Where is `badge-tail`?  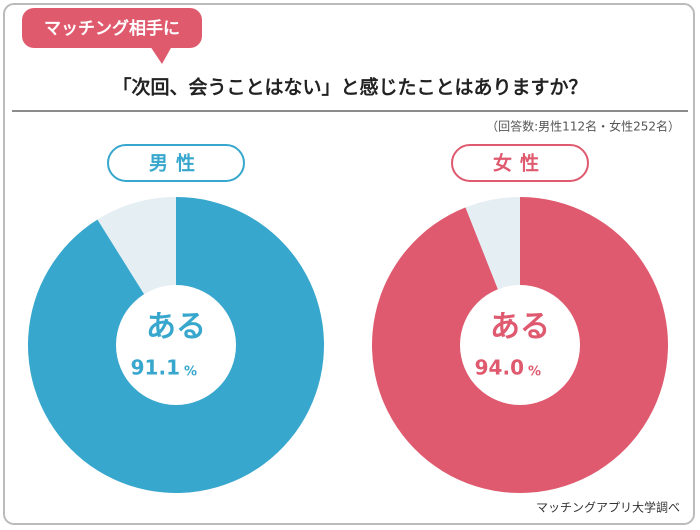
badge-tail is located at coordinates (161, 55).